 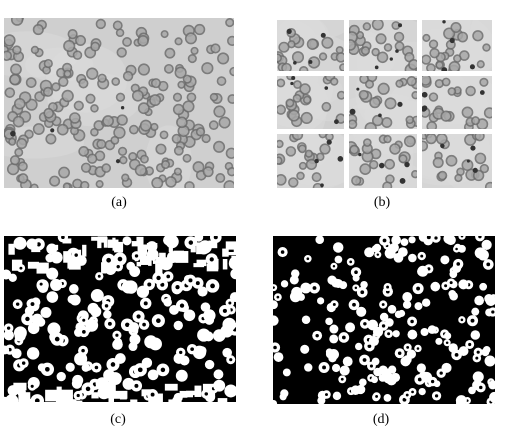 What do you see at coordinates (118, 419) in the screenshot?
I see `caption-c: (c)` at bounding box center [118, 419].